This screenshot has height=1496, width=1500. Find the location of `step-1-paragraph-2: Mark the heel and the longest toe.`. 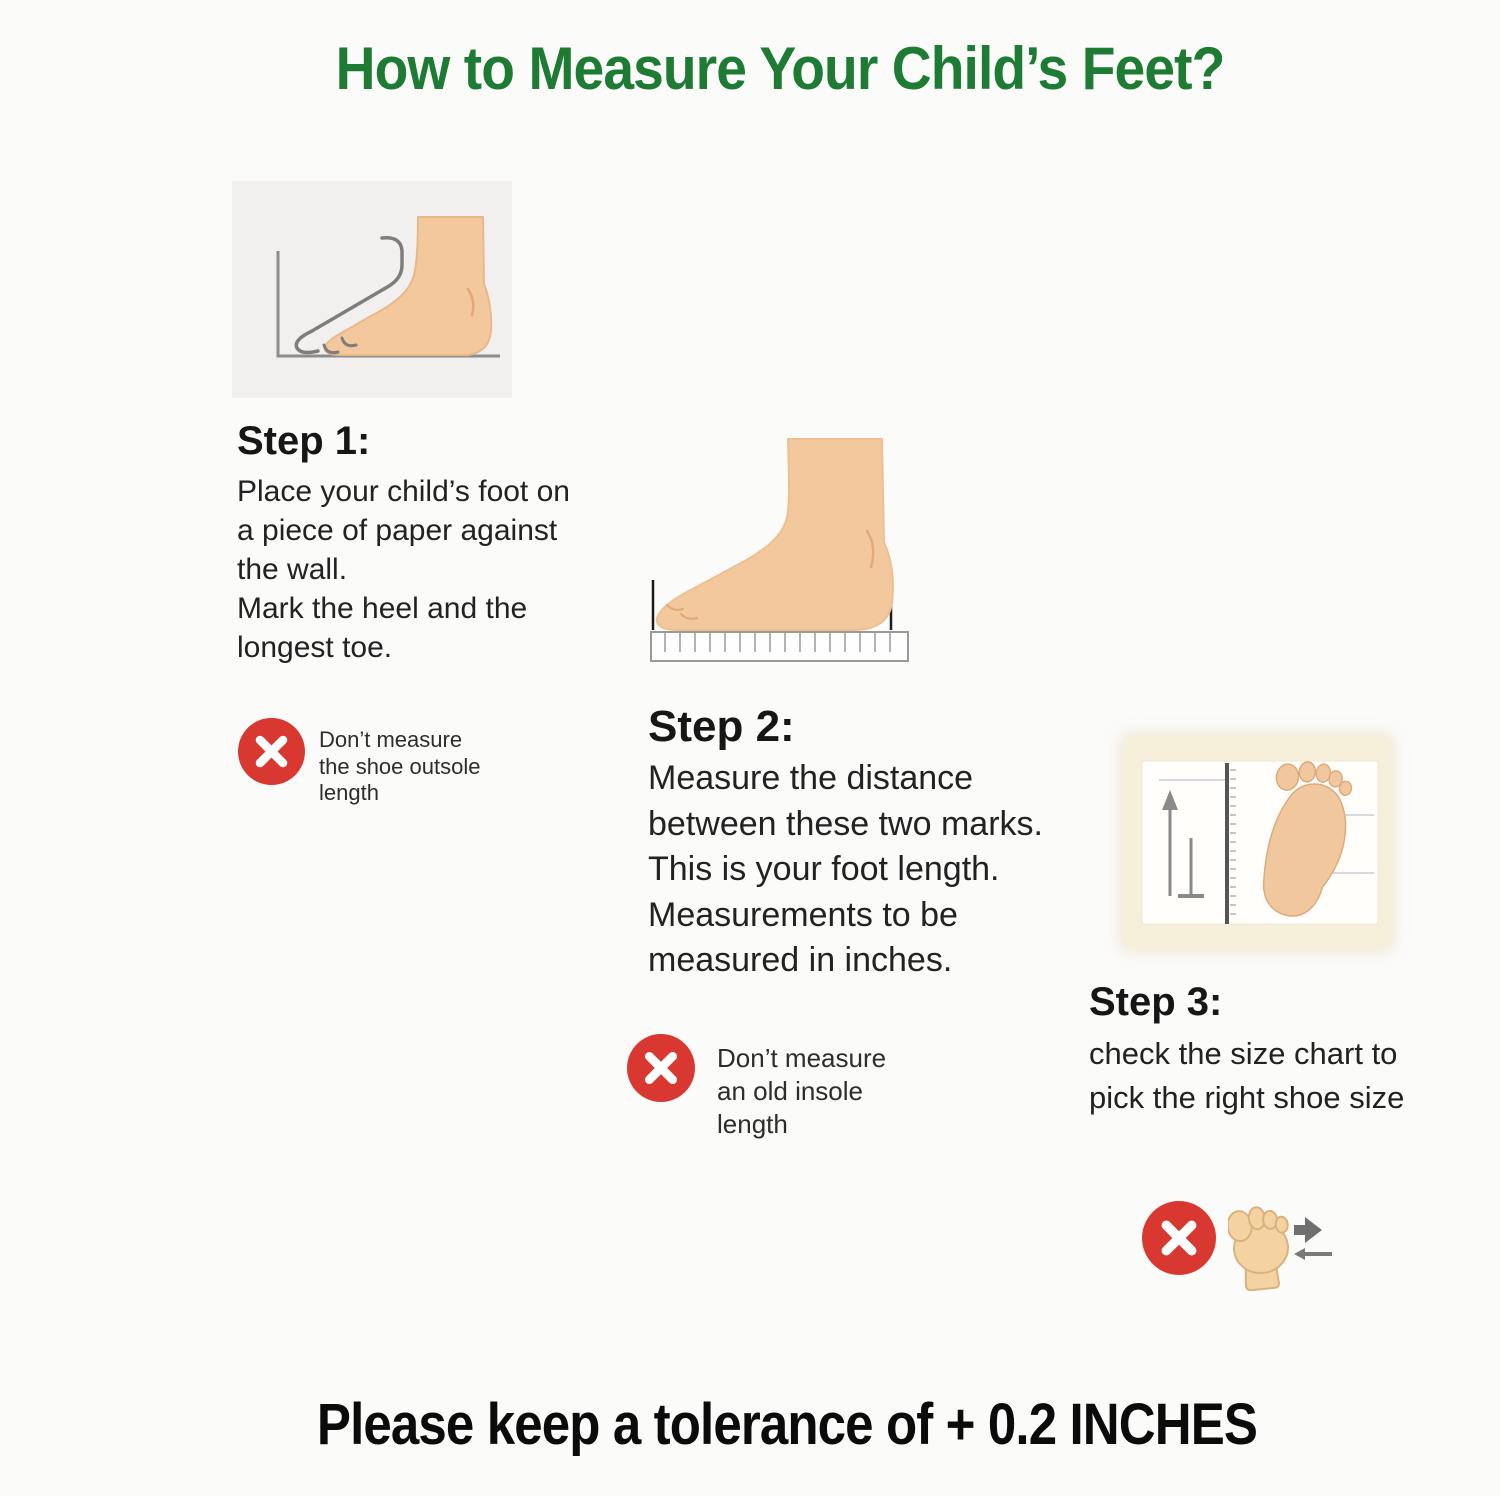

step-1-paragraph-2: Mark the heel and the longest toe. is located at coordinates (382, 628).